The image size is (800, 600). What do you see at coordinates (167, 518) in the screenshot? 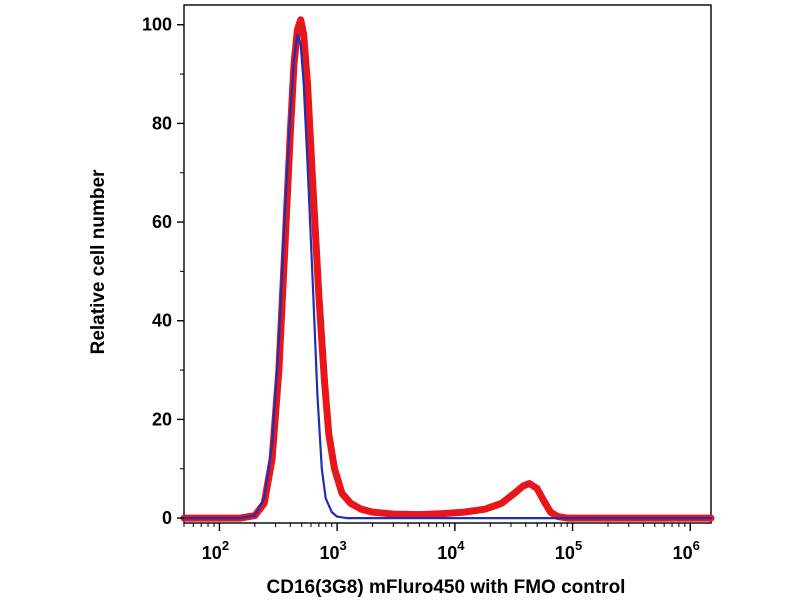
I see `y-tick-label: 0` at bounding box center [167, 518].